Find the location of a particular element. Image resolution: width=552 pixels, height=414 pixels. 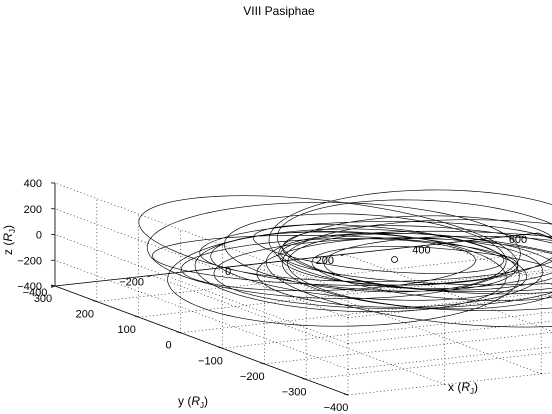

z-tick-label: 200 is located at coordinates (33, 210).